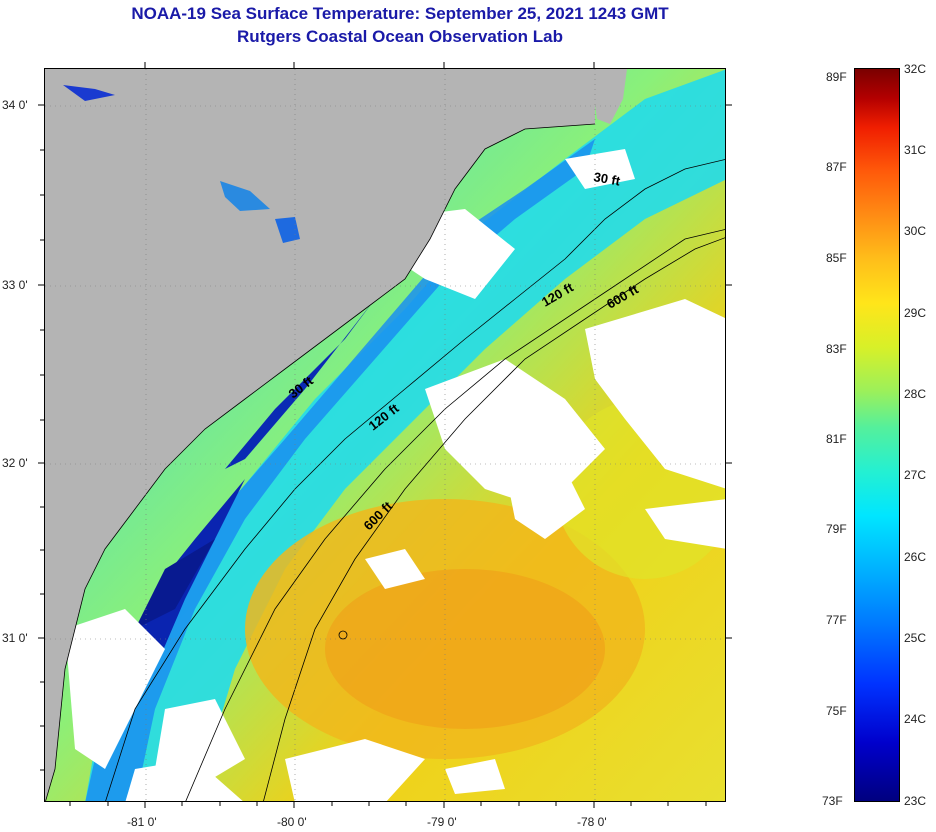 The image size is (936, 832). Describe the element at coordinates (915, 231) in the screenshot. I see `colorbar-label-30c: 30C` at that location.